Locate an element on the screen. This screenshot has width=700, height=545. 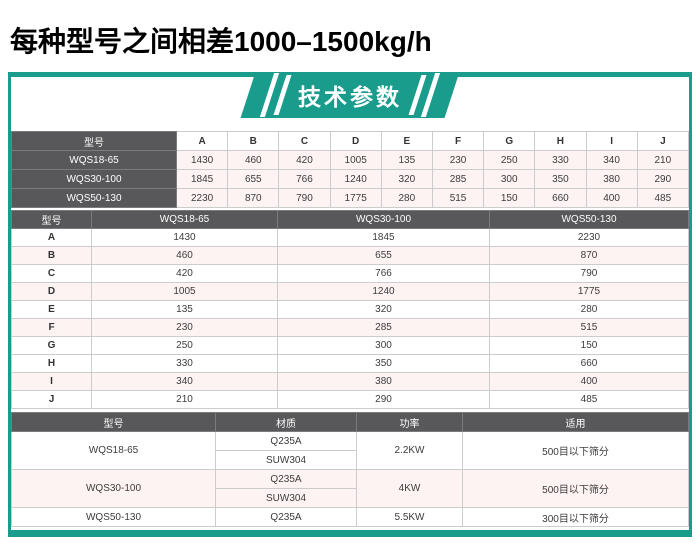
row-label-model: WQS50-130 is located at coordinates (94, 198).